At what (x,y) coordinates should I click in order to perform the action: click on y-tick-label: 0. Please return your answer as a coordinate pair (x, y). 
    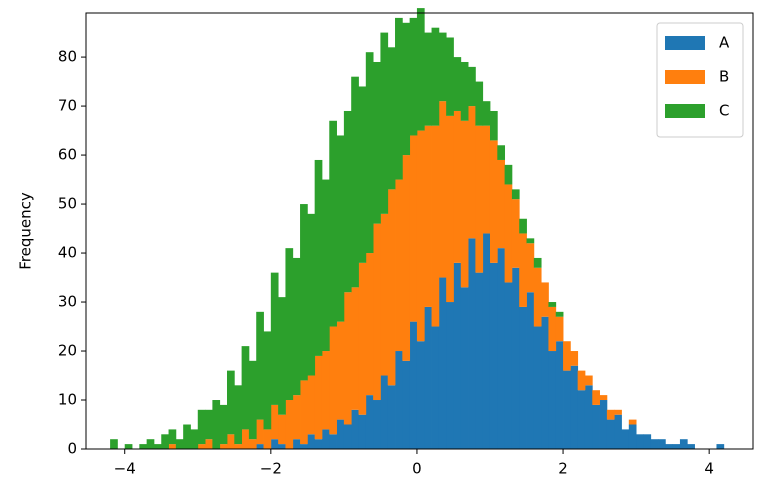
    Looking at the image, I should click on (72, 449).